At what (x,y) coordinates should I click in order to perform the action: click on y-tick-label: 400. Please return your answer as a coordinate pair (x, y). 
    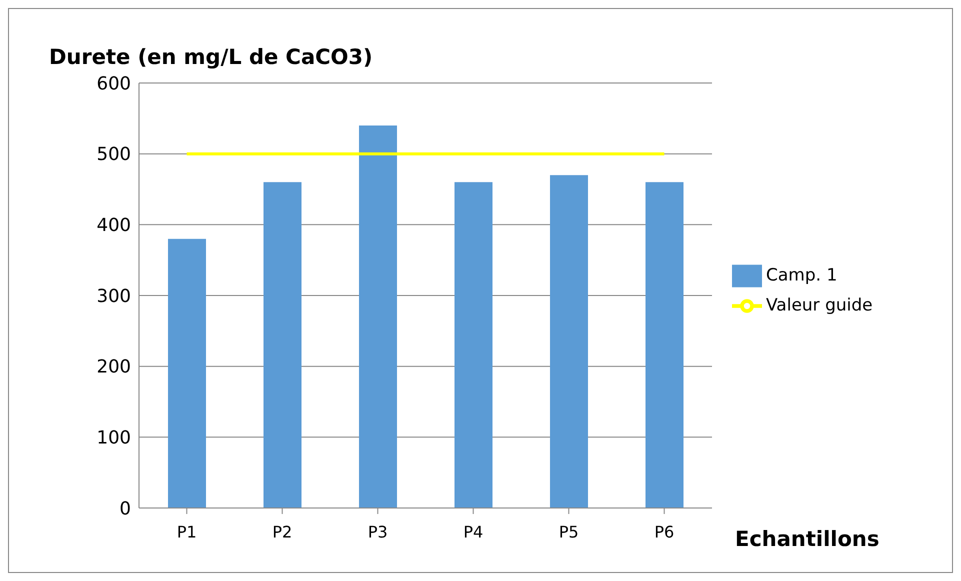
    Looking at the image, I should click on (113, 225).